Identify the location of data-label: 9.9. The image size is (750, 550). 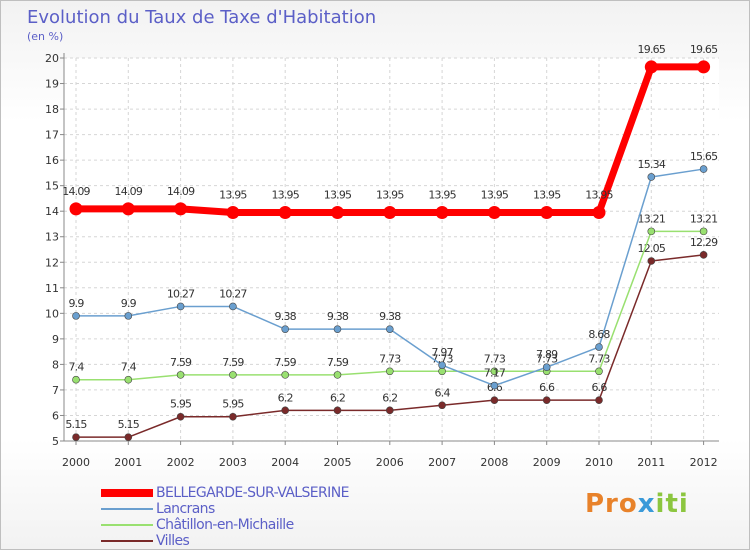
(76, 303).